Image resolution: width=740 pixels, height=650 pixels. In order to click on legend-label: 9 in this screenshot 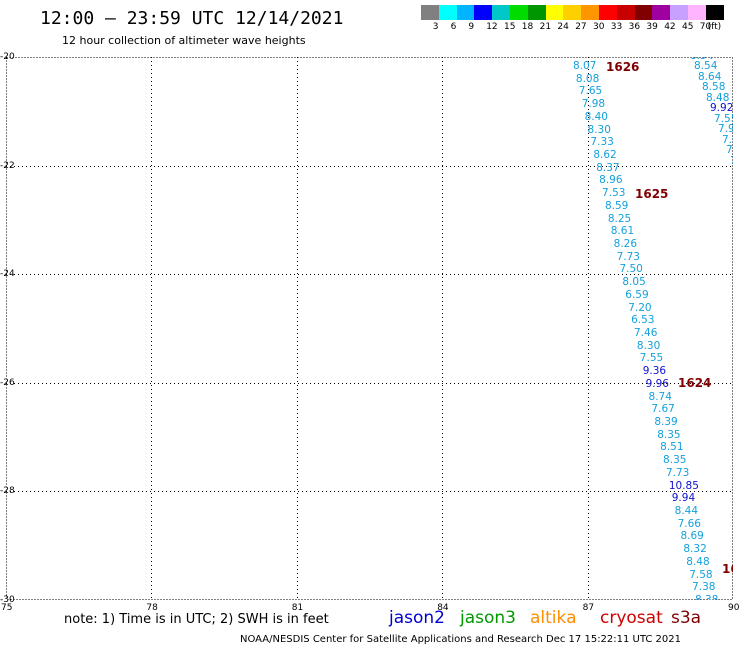, I will do `click(471, 27)`.